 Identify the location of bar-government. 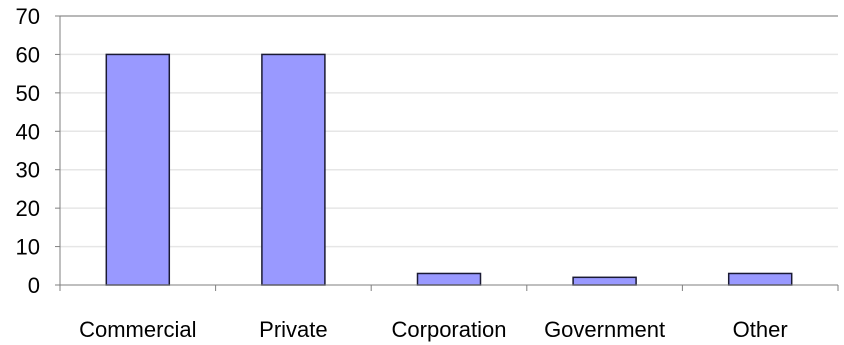
(604, 281).